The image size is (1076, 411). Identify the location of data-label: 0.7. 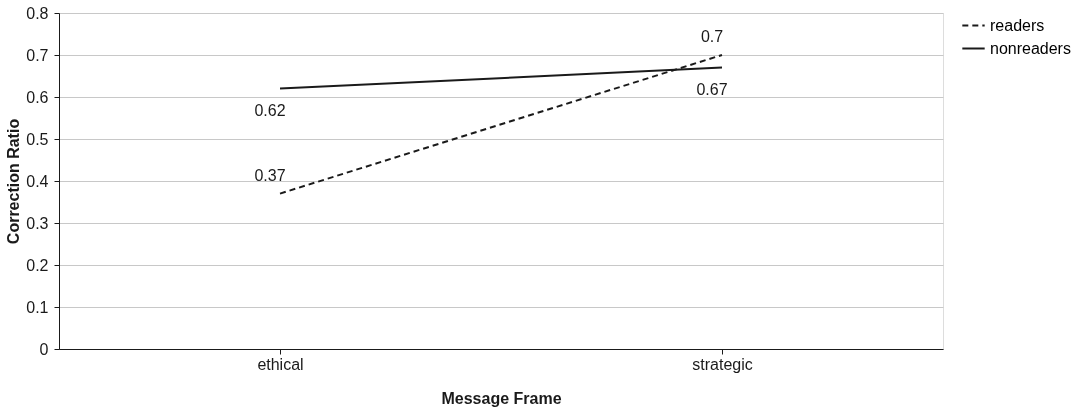
(712, 36).